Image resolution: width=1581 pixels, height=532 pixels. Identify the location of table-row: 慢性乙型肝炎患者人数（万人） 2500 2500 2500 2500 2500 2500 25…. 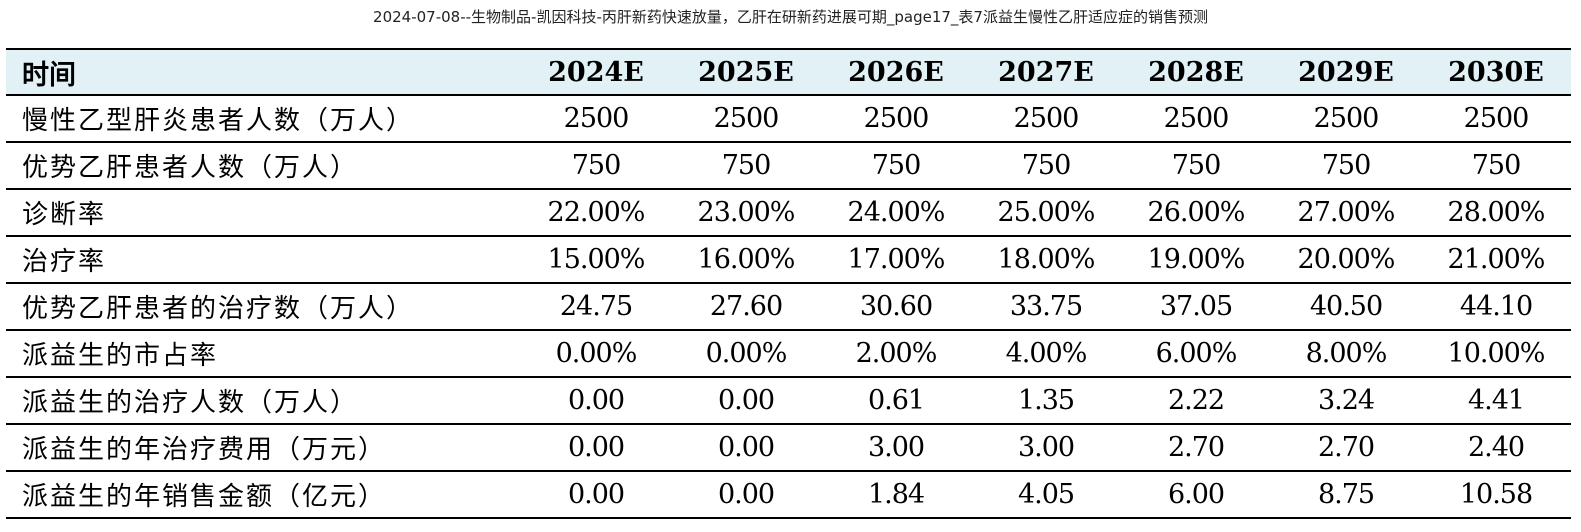
(788, 118).